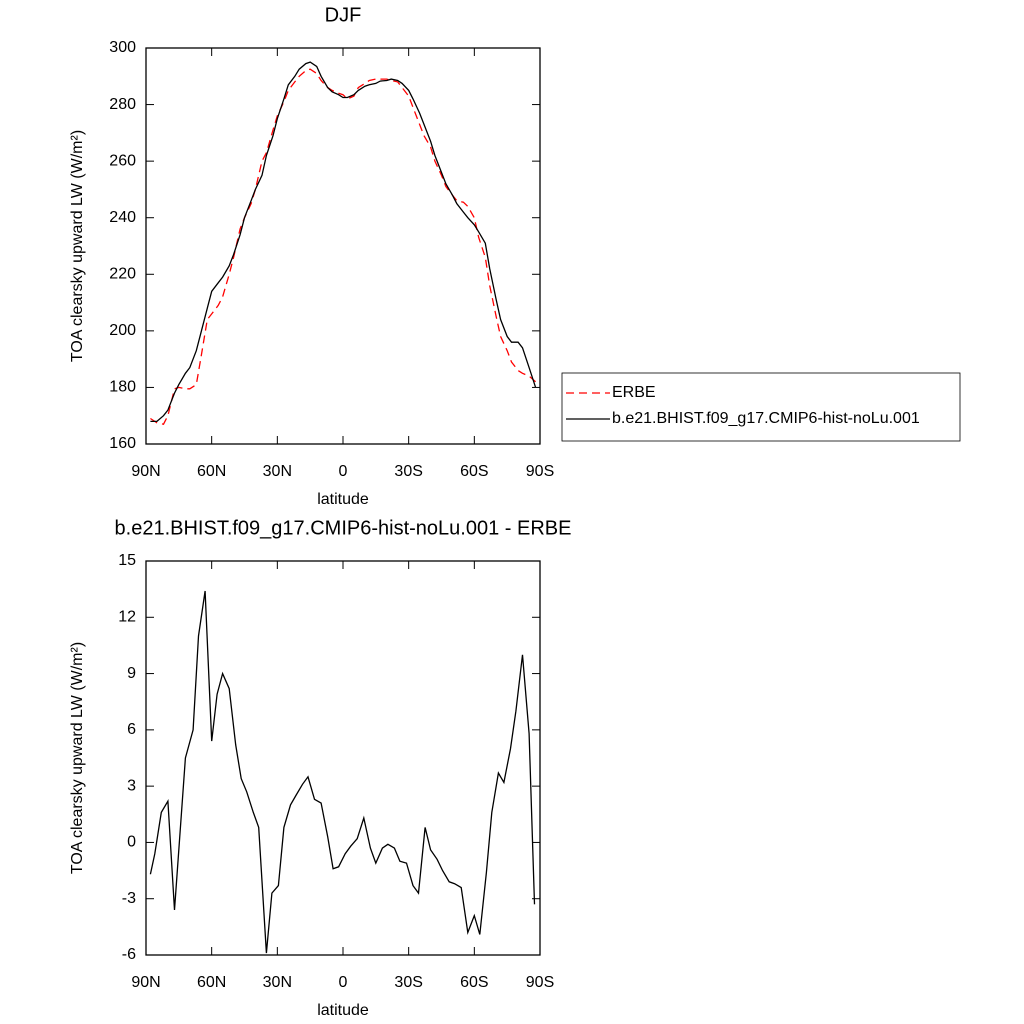  Describe the element at coordinates (131, 729) in the screenshot. I see `y-tick-label: 6` at that location.